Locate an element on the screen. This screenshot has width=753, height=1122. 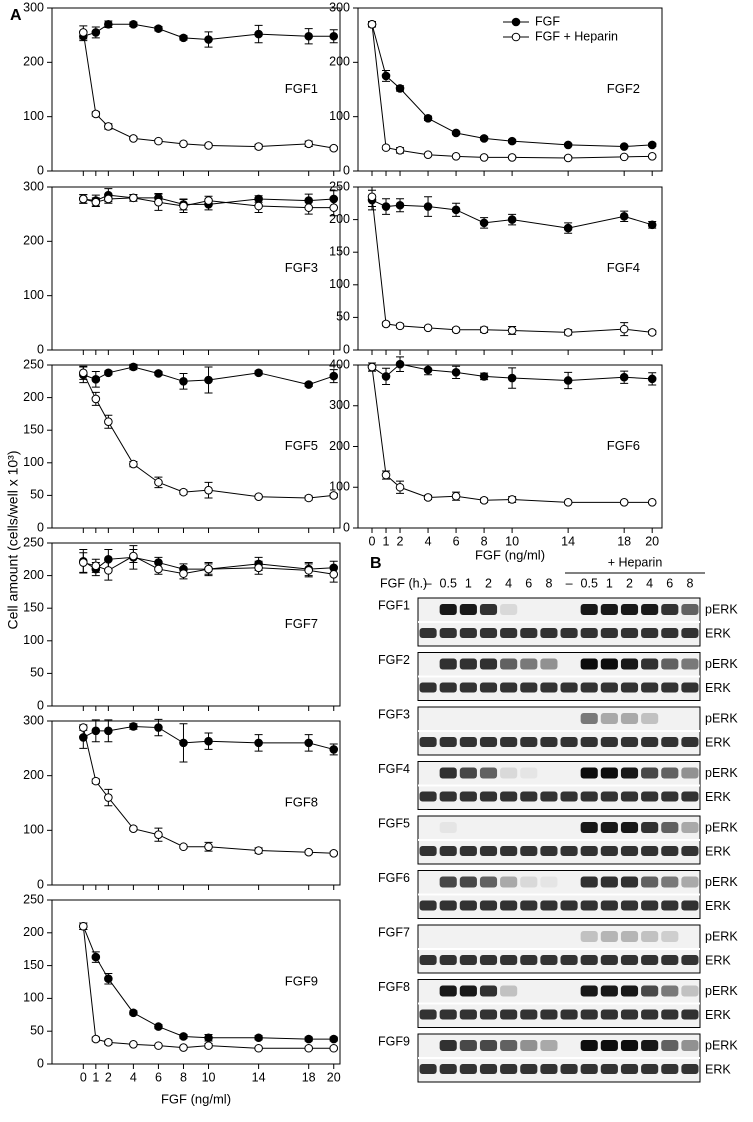
y-tick-label: 250 is located at coordinates (33, 542).